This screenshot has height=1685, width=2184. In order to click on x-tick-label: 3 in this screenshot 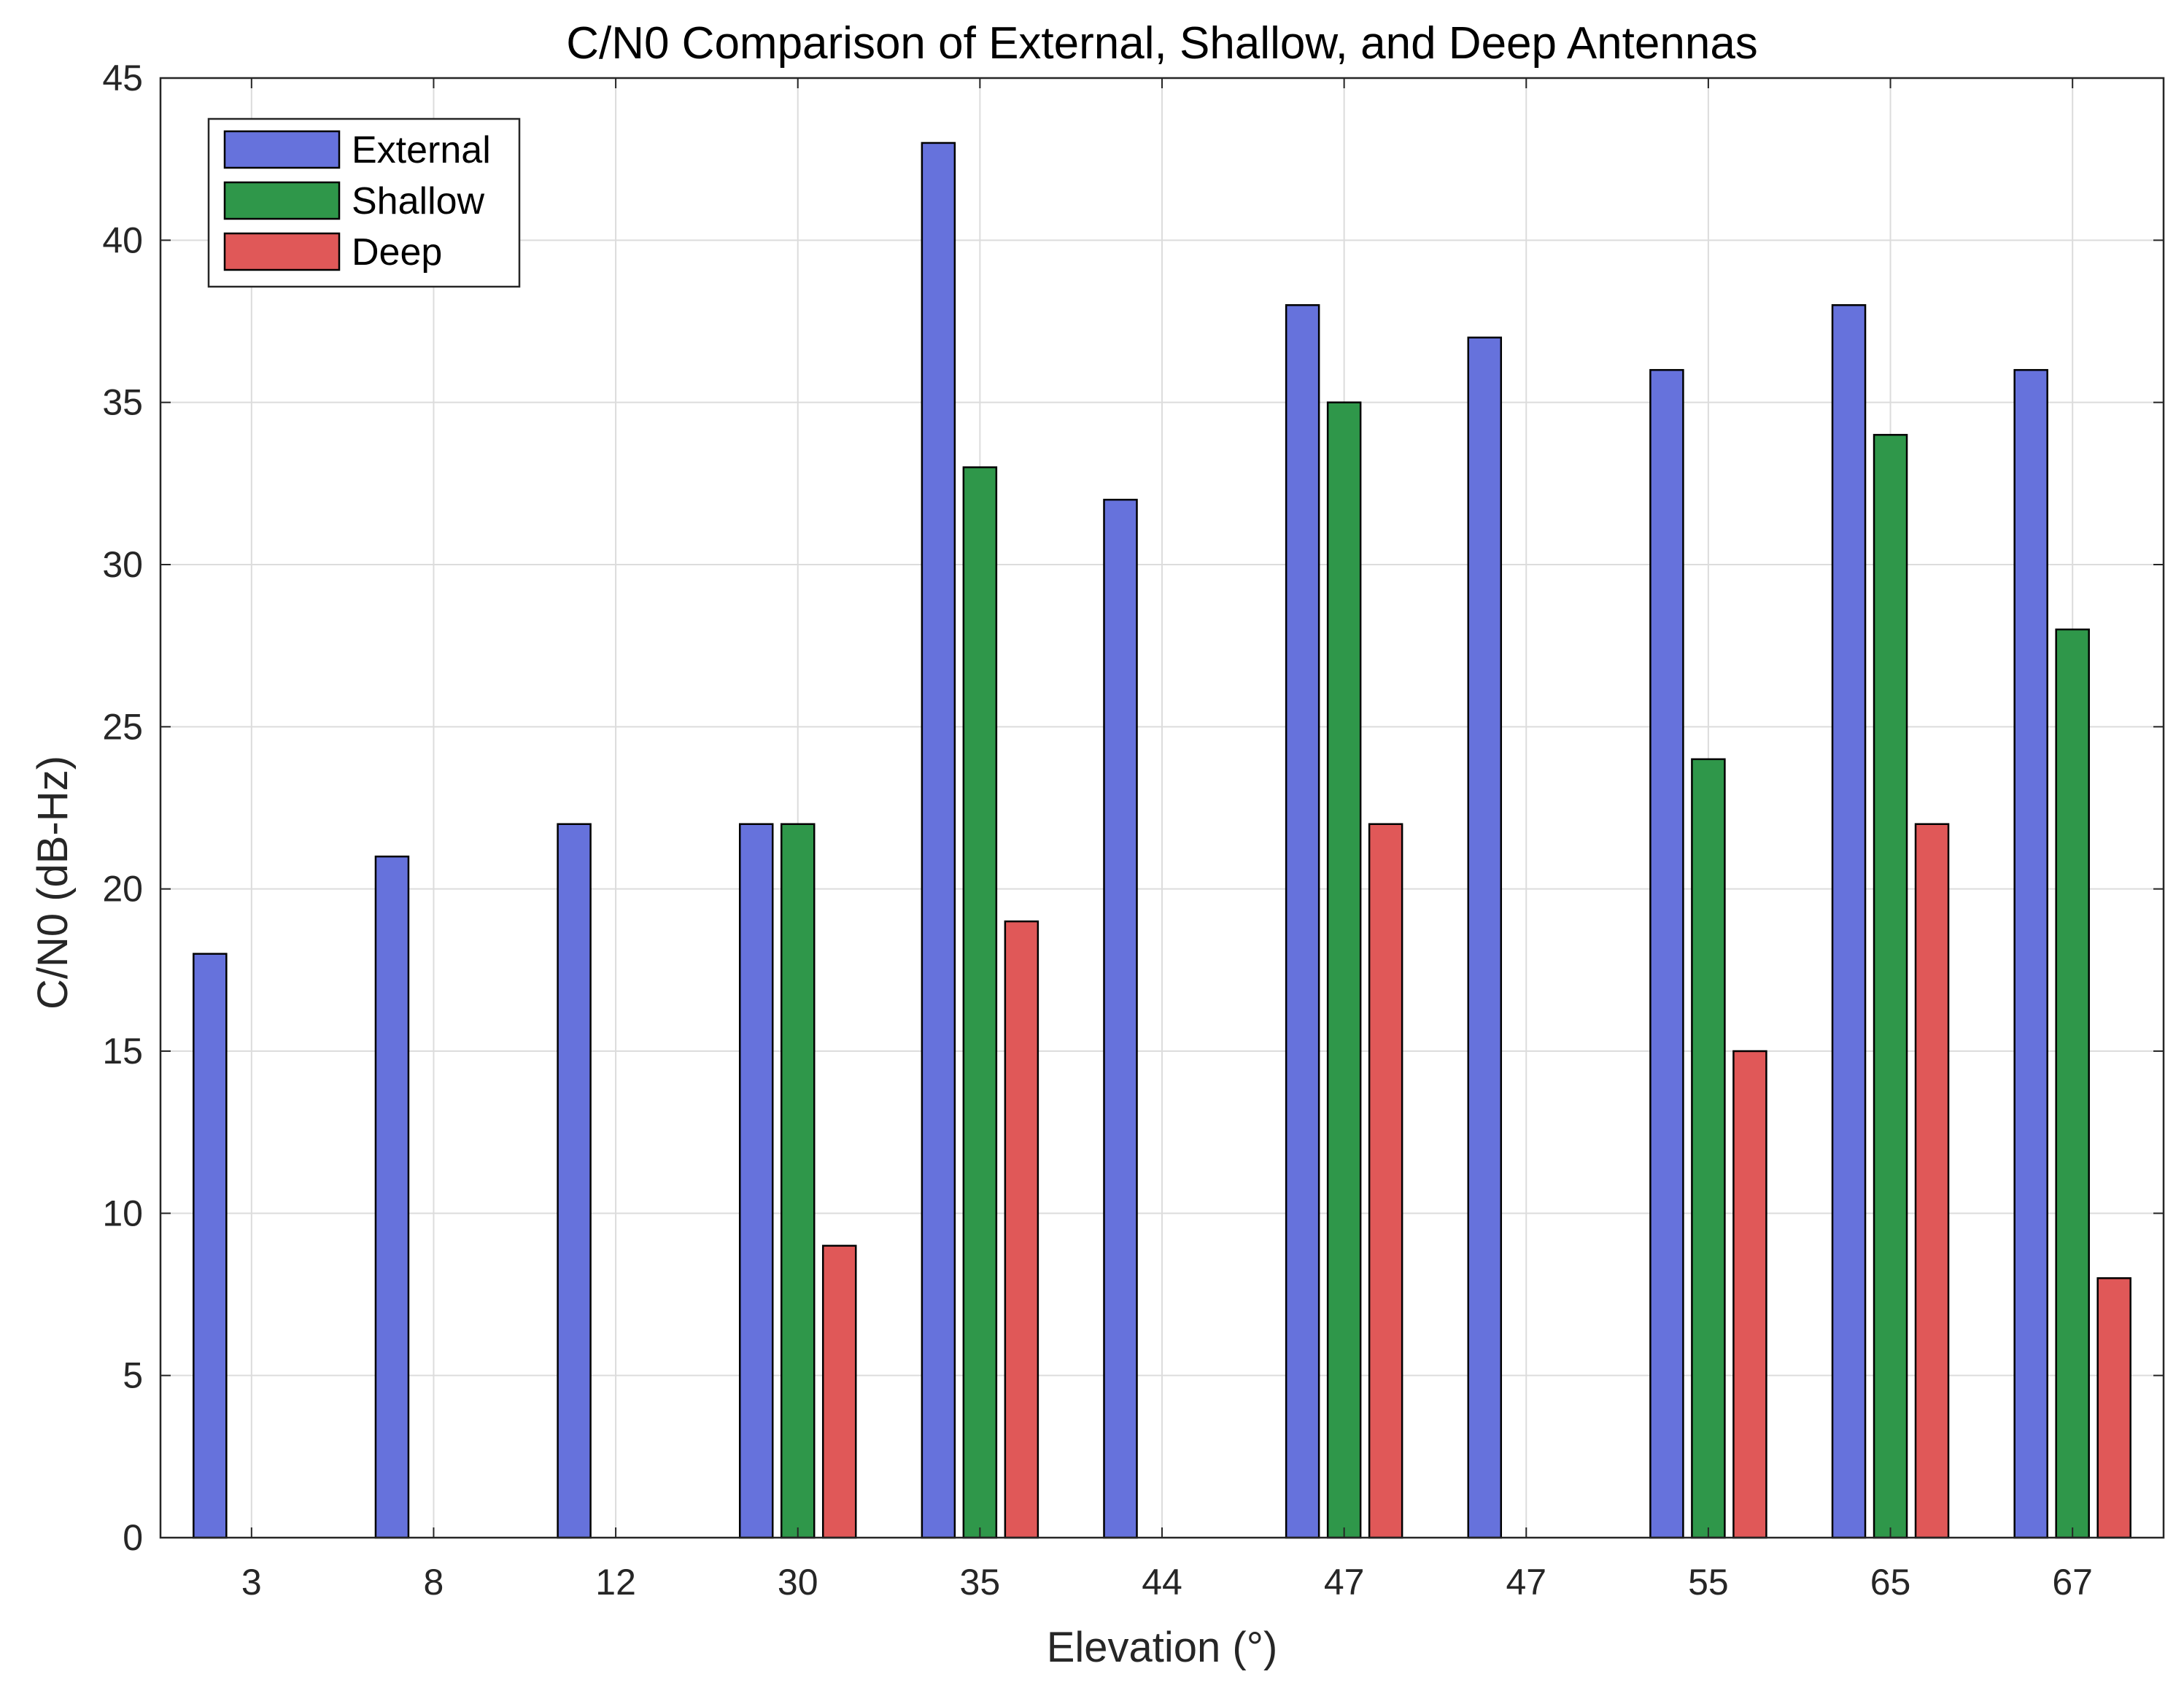, I will do `click(251, 1582)`.